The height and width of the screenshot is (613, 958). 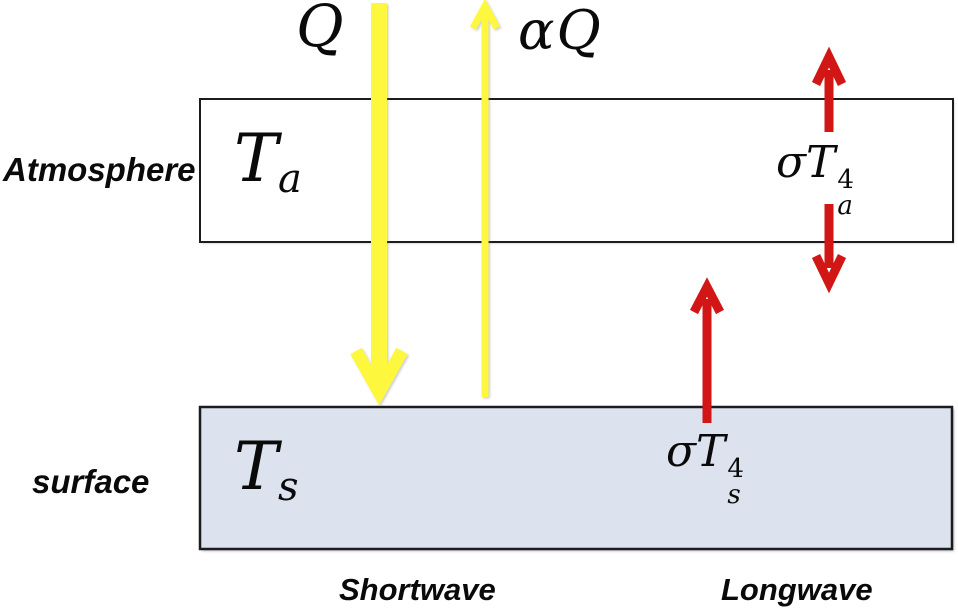 What do you see at coordinates (797, 589) in the screenshot?
I see `longwave-caption: Longwave` at bounding box center [797, 589].